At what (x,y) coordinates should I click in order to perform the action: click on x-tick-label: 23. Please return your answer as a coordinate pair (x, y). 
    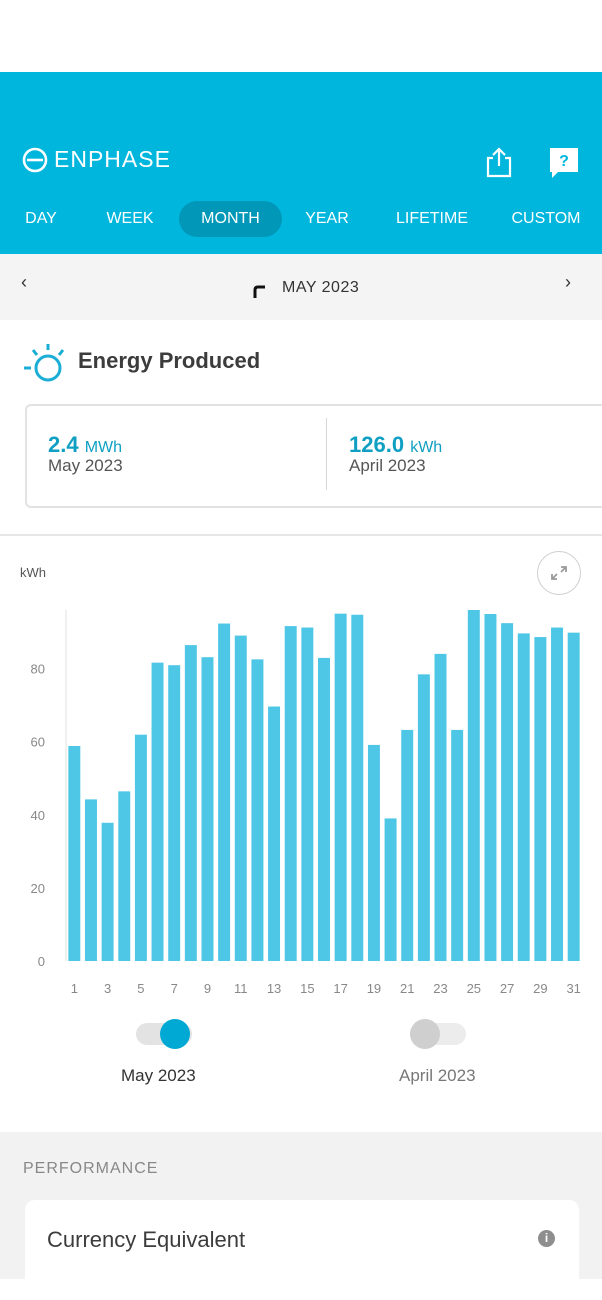
    Looking at the image, I should click on (440, 988).